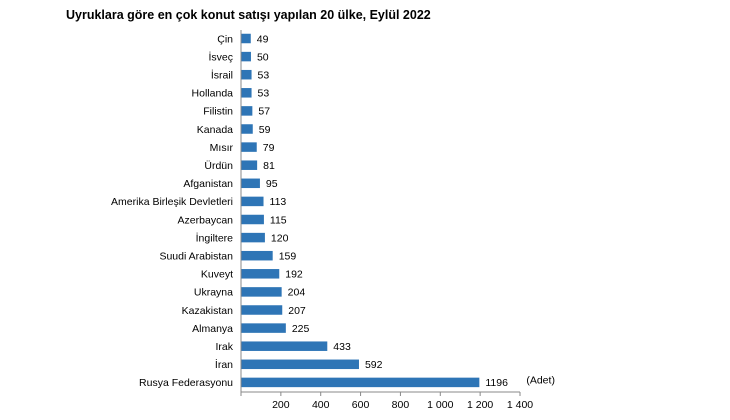 This screenshot has height=420, width=730. Describe the element at coordinates (269, 166) in the screenshot. I see `value-label: 81` at that location.